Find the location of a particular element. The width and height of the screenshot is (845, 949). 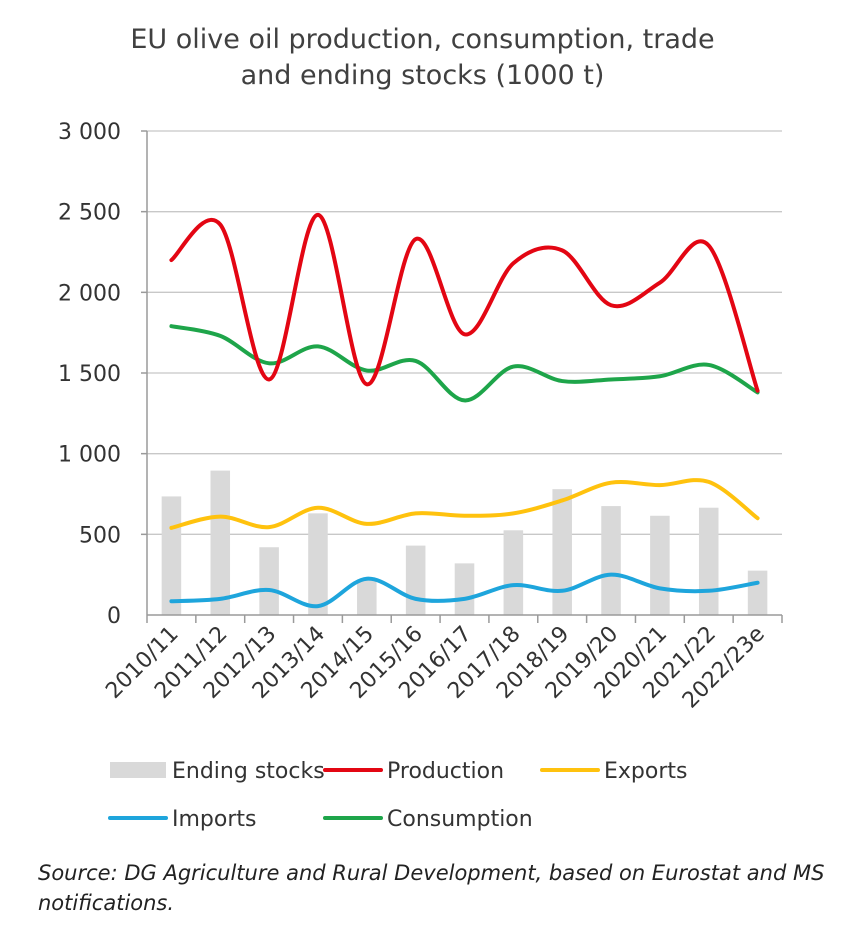

legend-swatch is located at coordinates (138, 770).